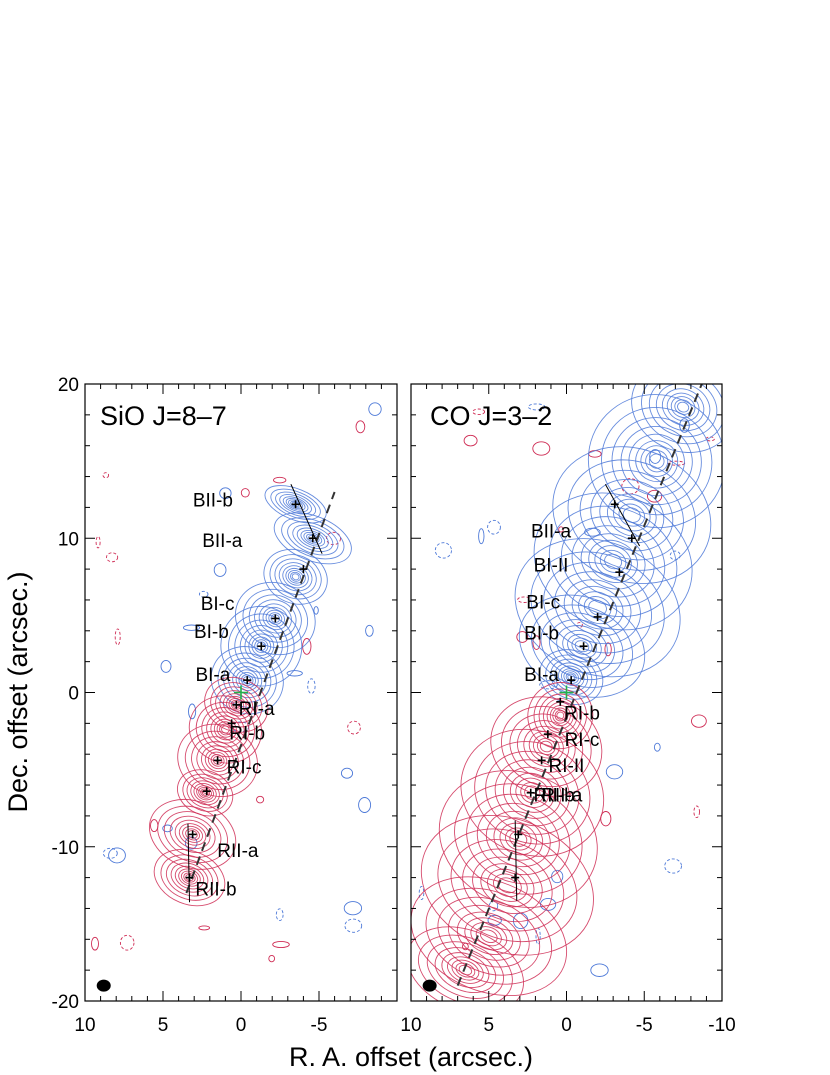 This screenshot has width=830, height=1075. I want to click on red-lobe, so click(508, 841).